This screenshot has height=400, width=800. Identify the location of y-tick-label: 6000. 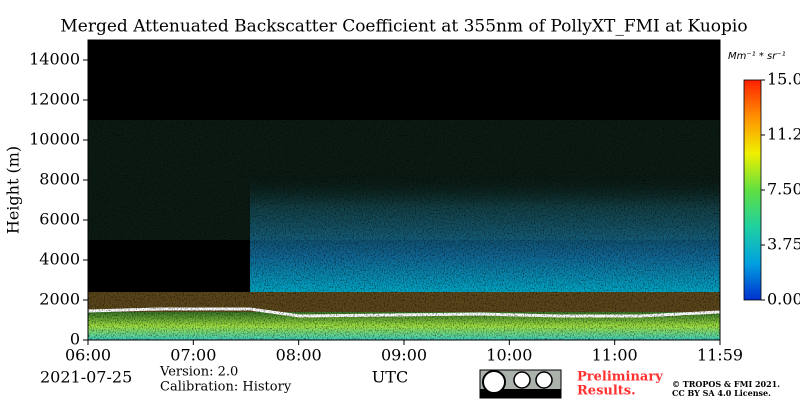
(59, 219).